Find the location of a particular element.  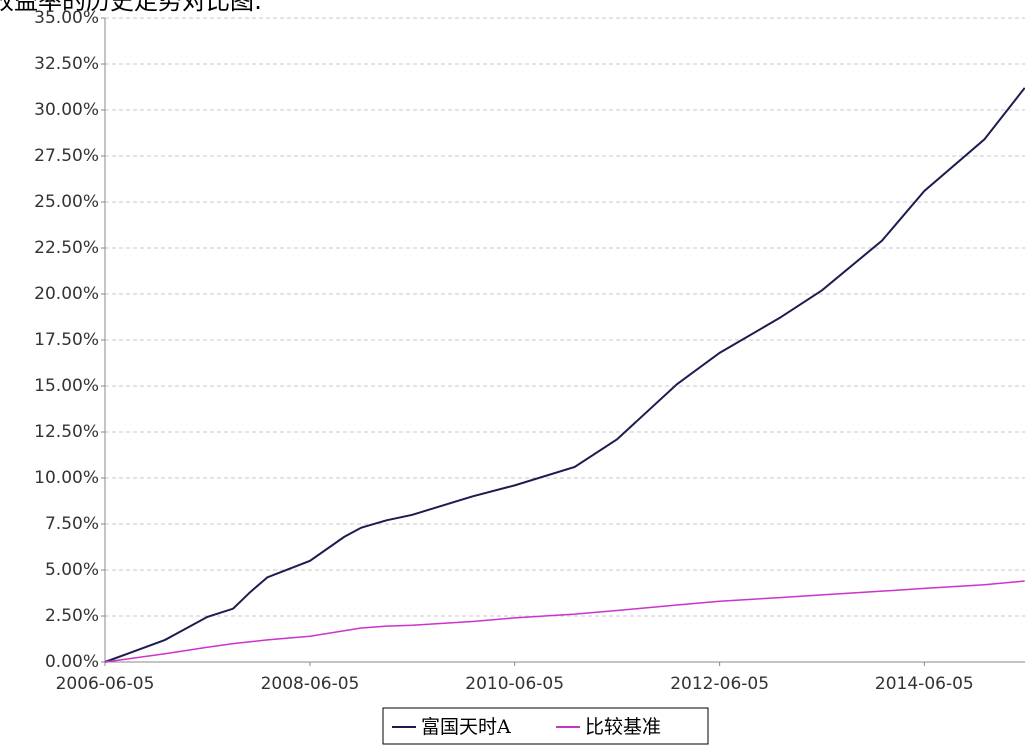

y-tick-label: 0.00% is located at coordinates (72, 662).